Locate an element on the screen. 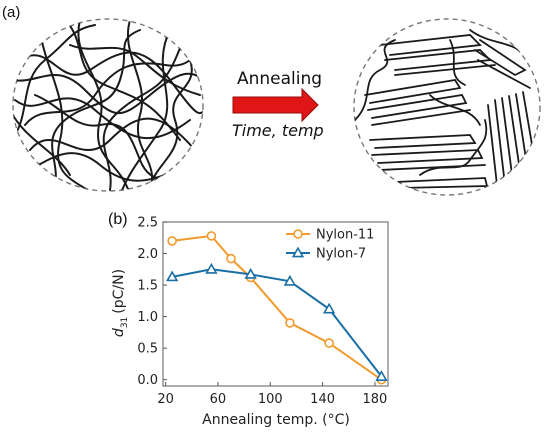 Image resolution: width=550 pixels, height=434 pixels. left-circle is located at coordinates (108, 105).